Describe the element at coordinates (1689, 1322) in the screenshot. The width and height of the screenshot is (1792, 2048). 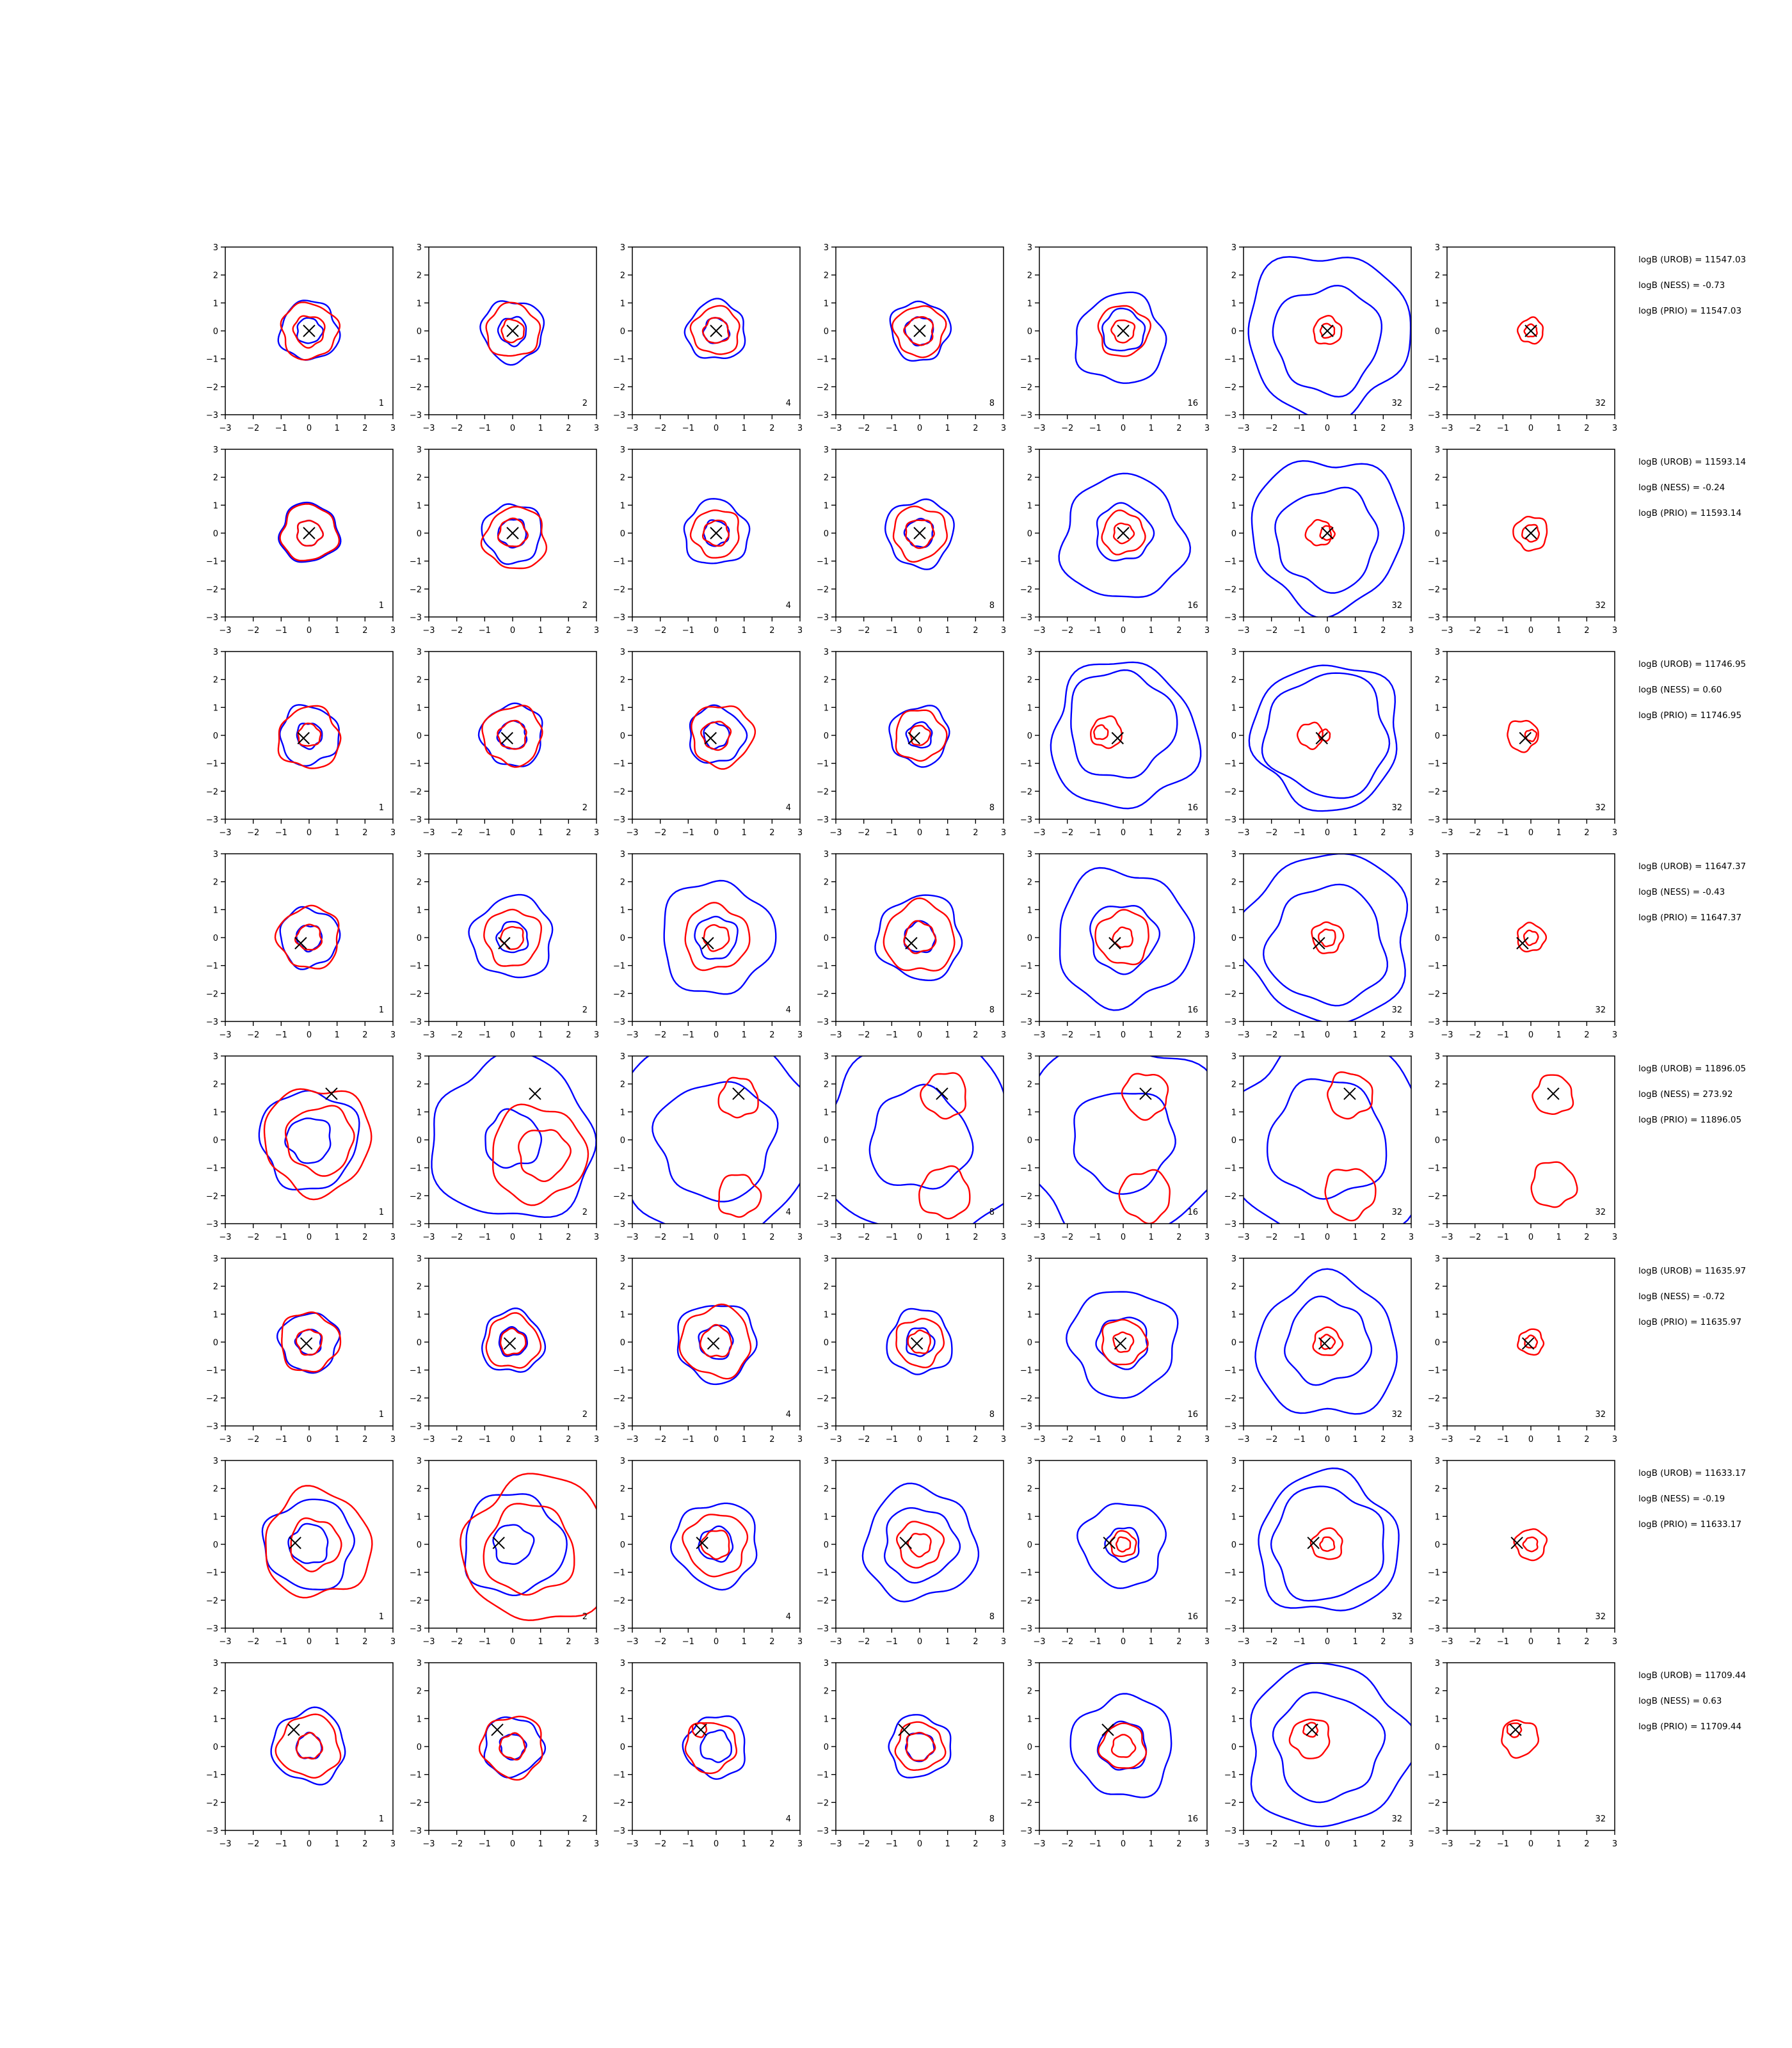
I see `row-stat-text: logB (PRIO) = 11635.97` at that location.